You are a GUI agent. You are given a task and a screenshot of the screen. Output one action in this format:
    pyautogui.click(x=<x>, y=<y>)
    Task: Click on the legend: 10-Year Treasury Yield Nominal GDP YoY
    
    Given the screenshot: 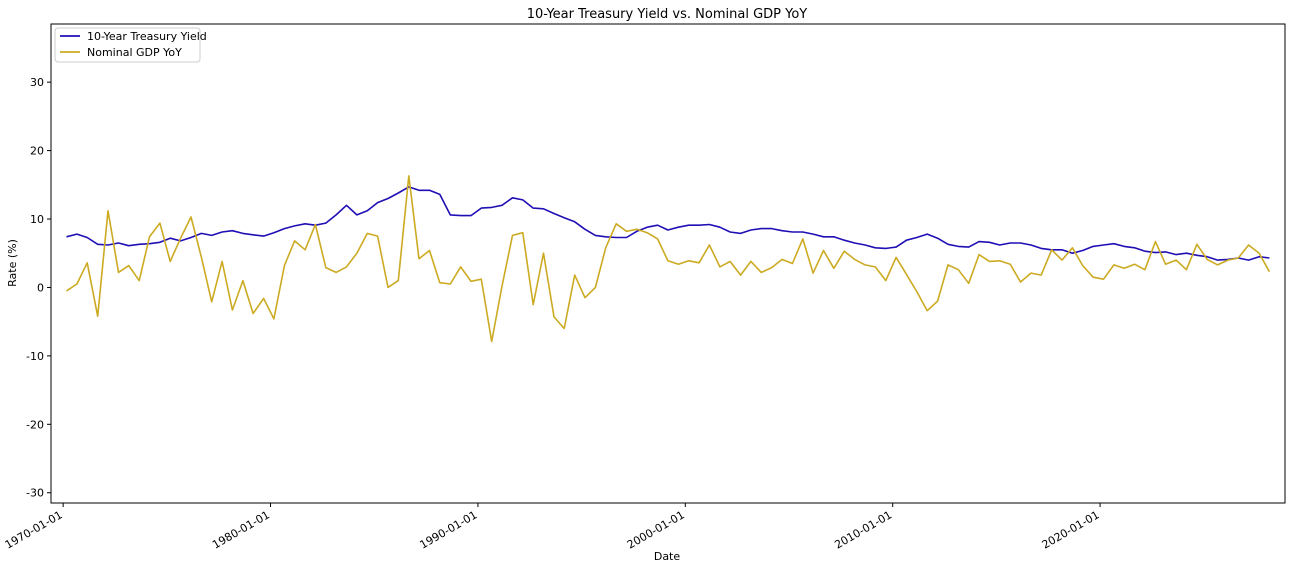 What is the action you would take?
    pyautogui.click(x=130, y=45)
    